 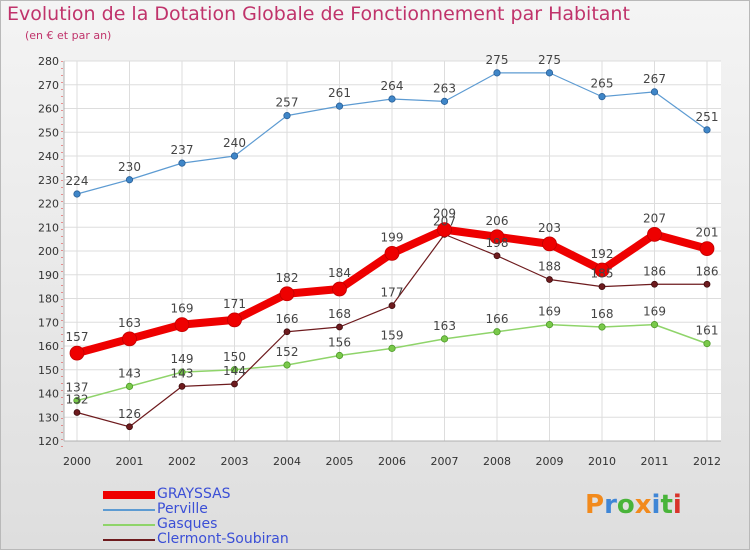 What do you see at coordinates (182, 509) in the screenshot?
I see `legend-label: Perville` at bounding box center [182, 509].